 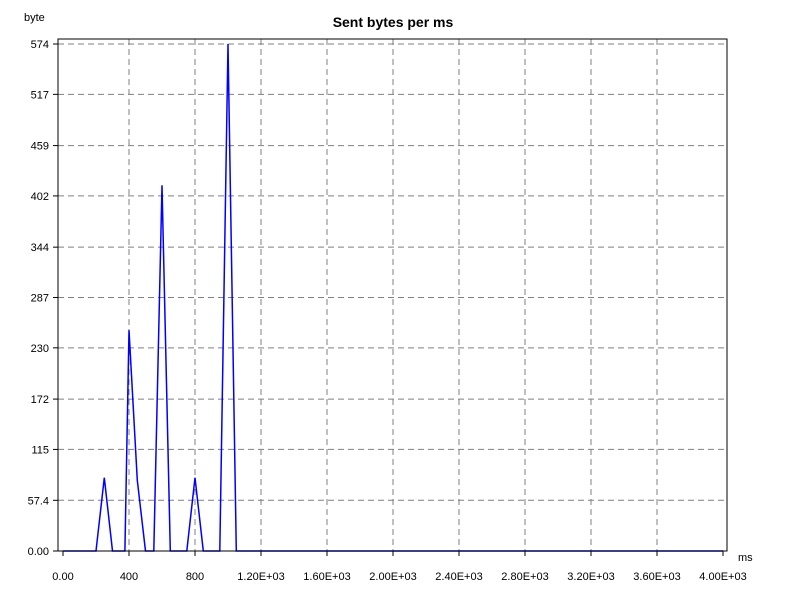 What do you see at coordinates (260, 577) in the screenshot?
I see `x-tick-label: 1.20E+03` at bounding box center [260, 577].